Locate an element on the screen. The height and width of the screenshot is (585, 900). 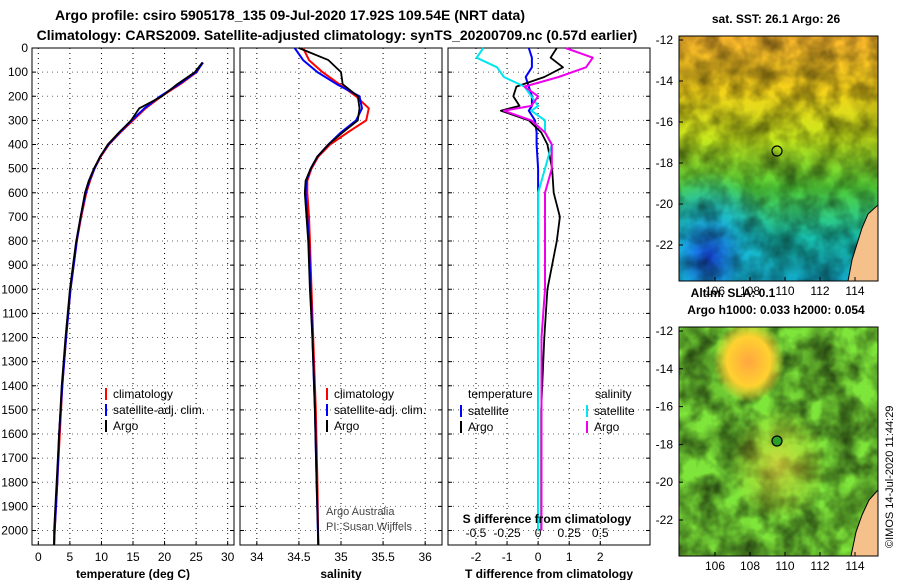
t-difference-xlabel: T difference from climatology is located at coordinates (549, 573).